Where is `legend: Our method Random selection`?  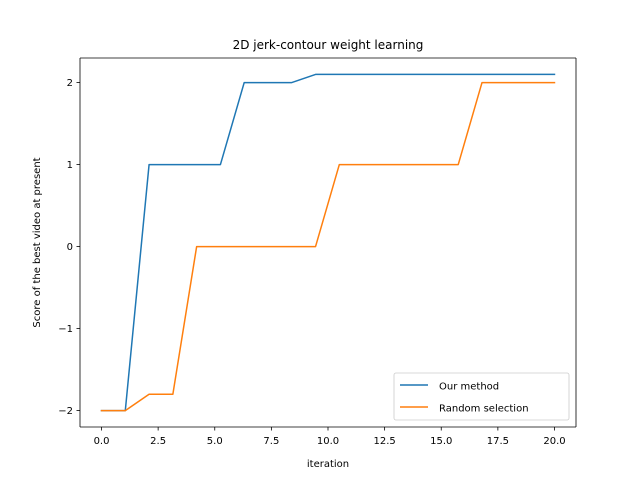
legend: Our method Random selection is located at coordinates (481, 396).